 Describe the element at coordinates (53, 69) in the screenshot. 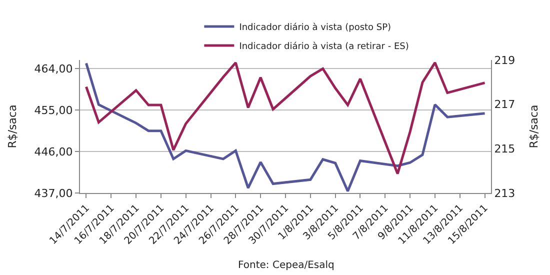

I see `y-tick-label: 464,00` at that location.